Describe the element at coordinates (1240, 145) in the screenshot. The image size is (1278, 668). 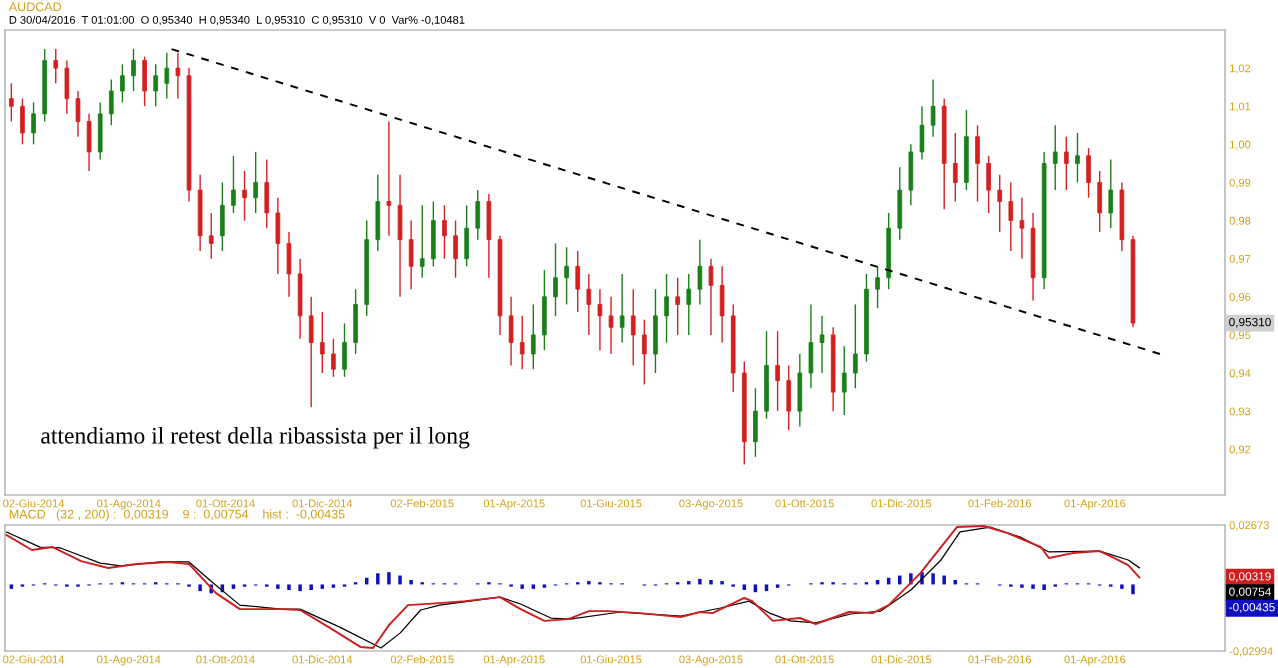
I see `y-tick-label: 1,00` at that location.